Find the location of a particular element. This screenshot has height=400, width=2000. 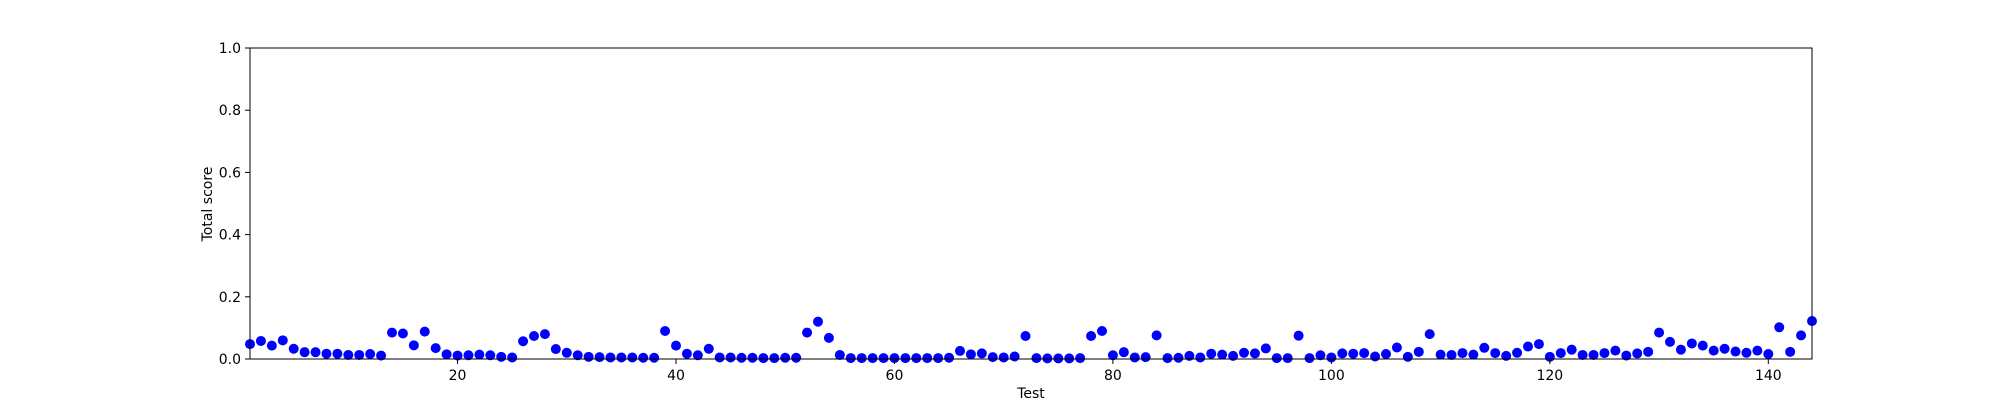

x-tick-label: 120 is located at coordinates (1549, 376).